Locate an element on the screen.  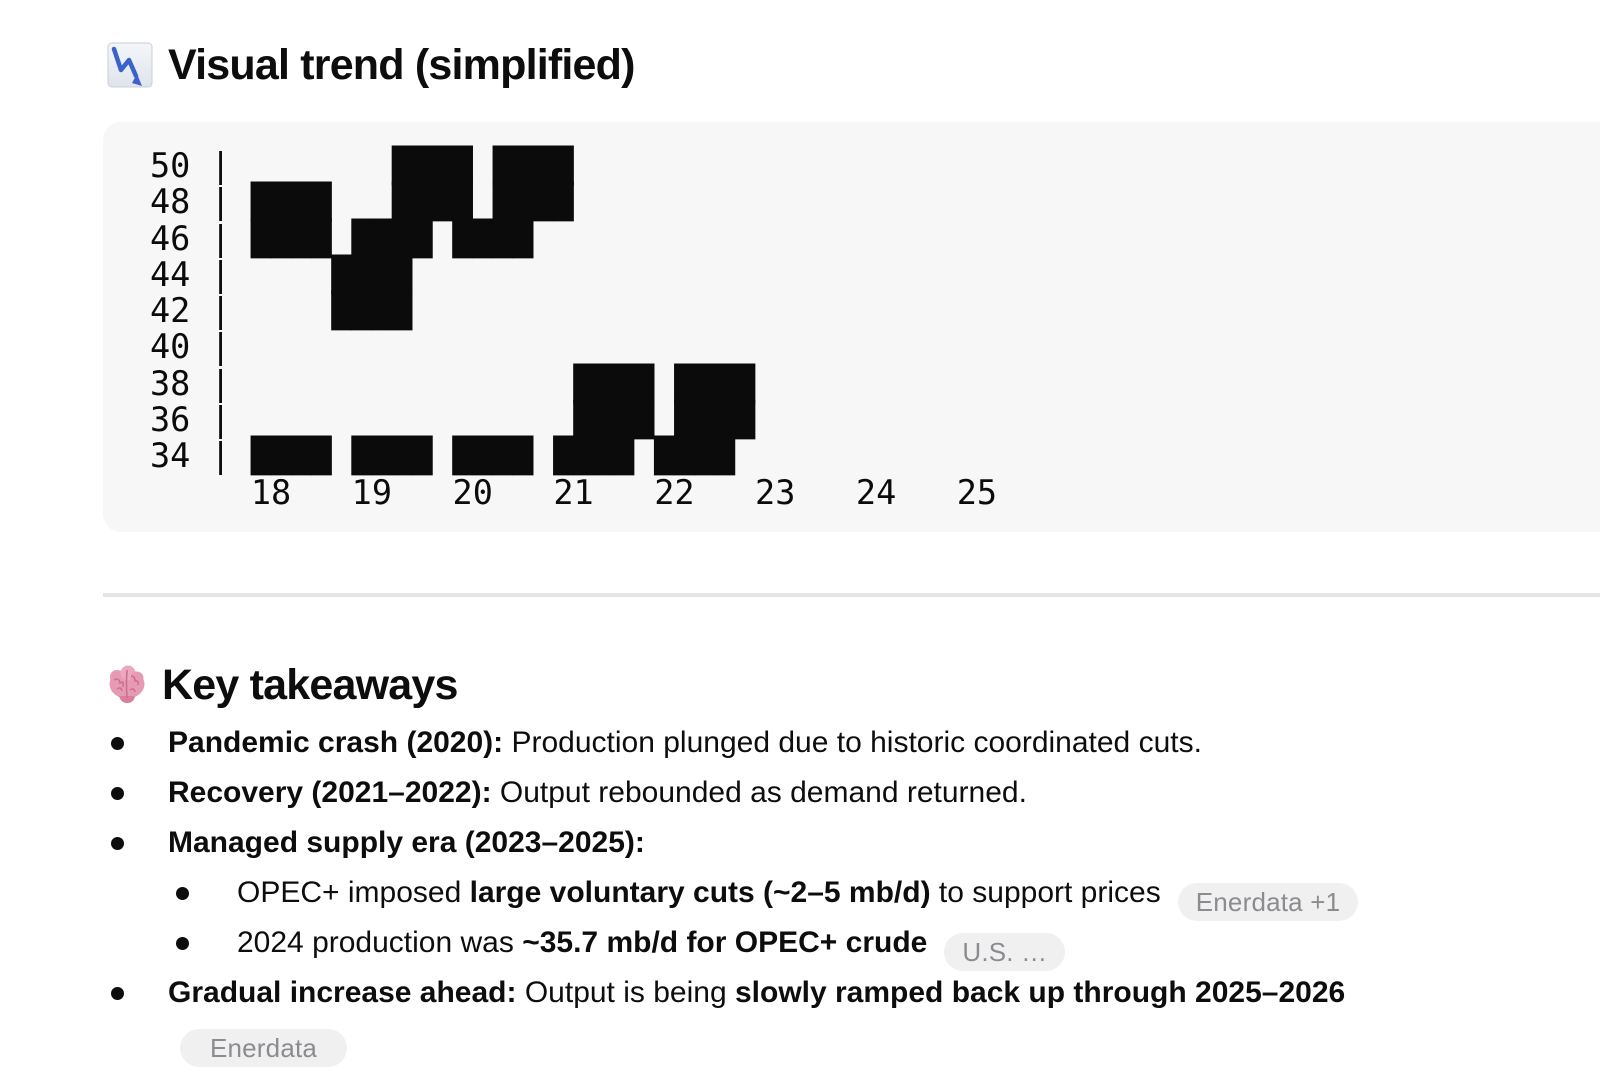
citation-badge: Enerdata +1 is located at coordinates (1268, 902).